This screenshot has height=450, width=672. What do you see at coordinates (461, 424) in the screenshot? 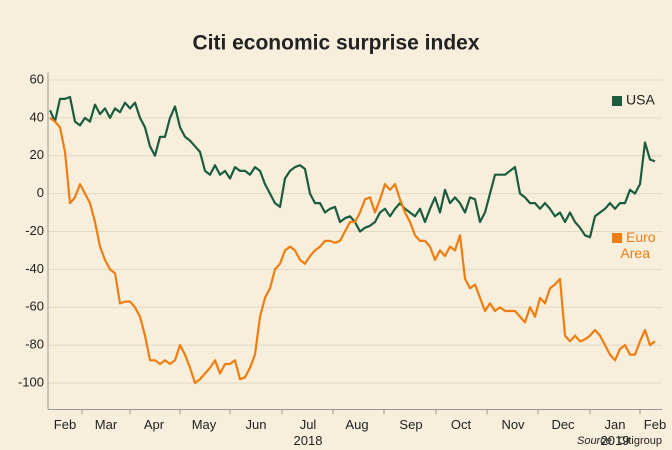
I see `x-tick-label: Oct` at bounding box center [461, 424].